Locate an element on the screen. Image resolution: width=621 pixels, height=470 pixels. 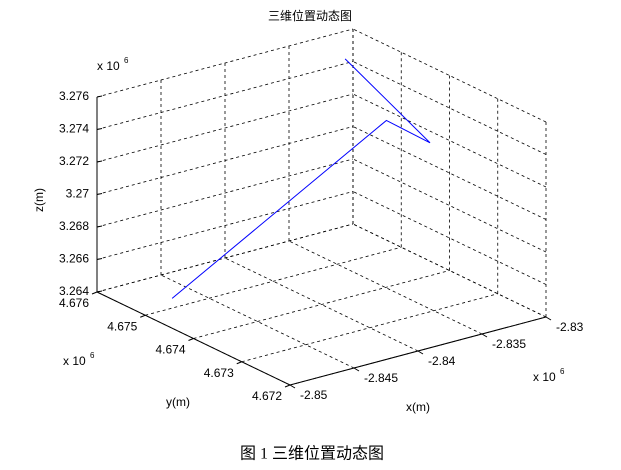
caption: 图 1 三维位置动态图 is located at coordinates (312, 454).